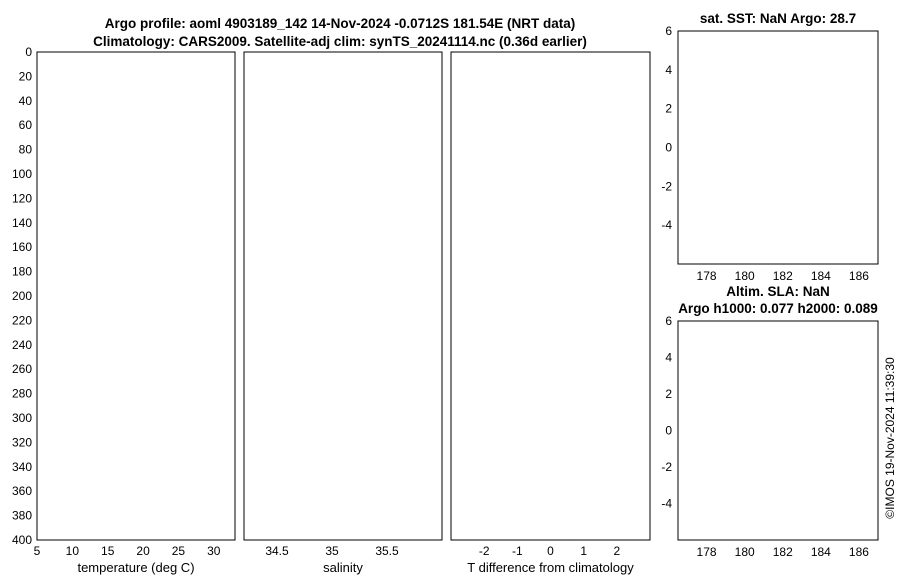 The image size is (900, 580). I want to click on depth-tick-label: 140, so click(22, 223).